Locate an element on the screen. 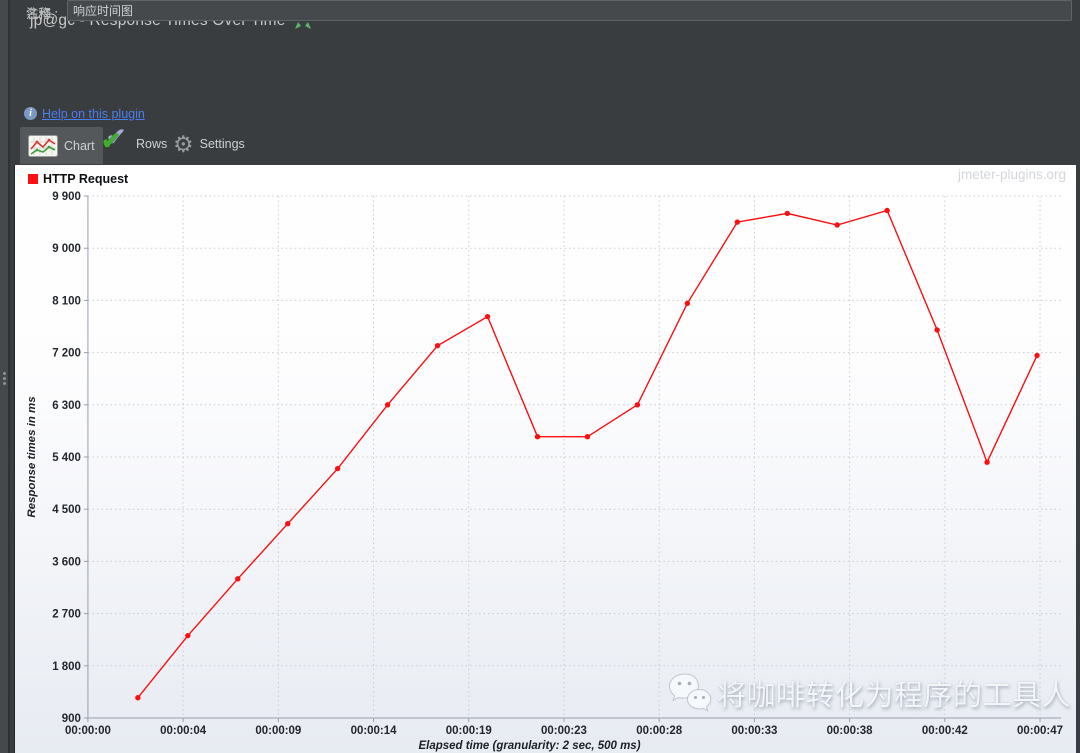  y-axis-title: Response times in ms is located at coordinates (32, 456).